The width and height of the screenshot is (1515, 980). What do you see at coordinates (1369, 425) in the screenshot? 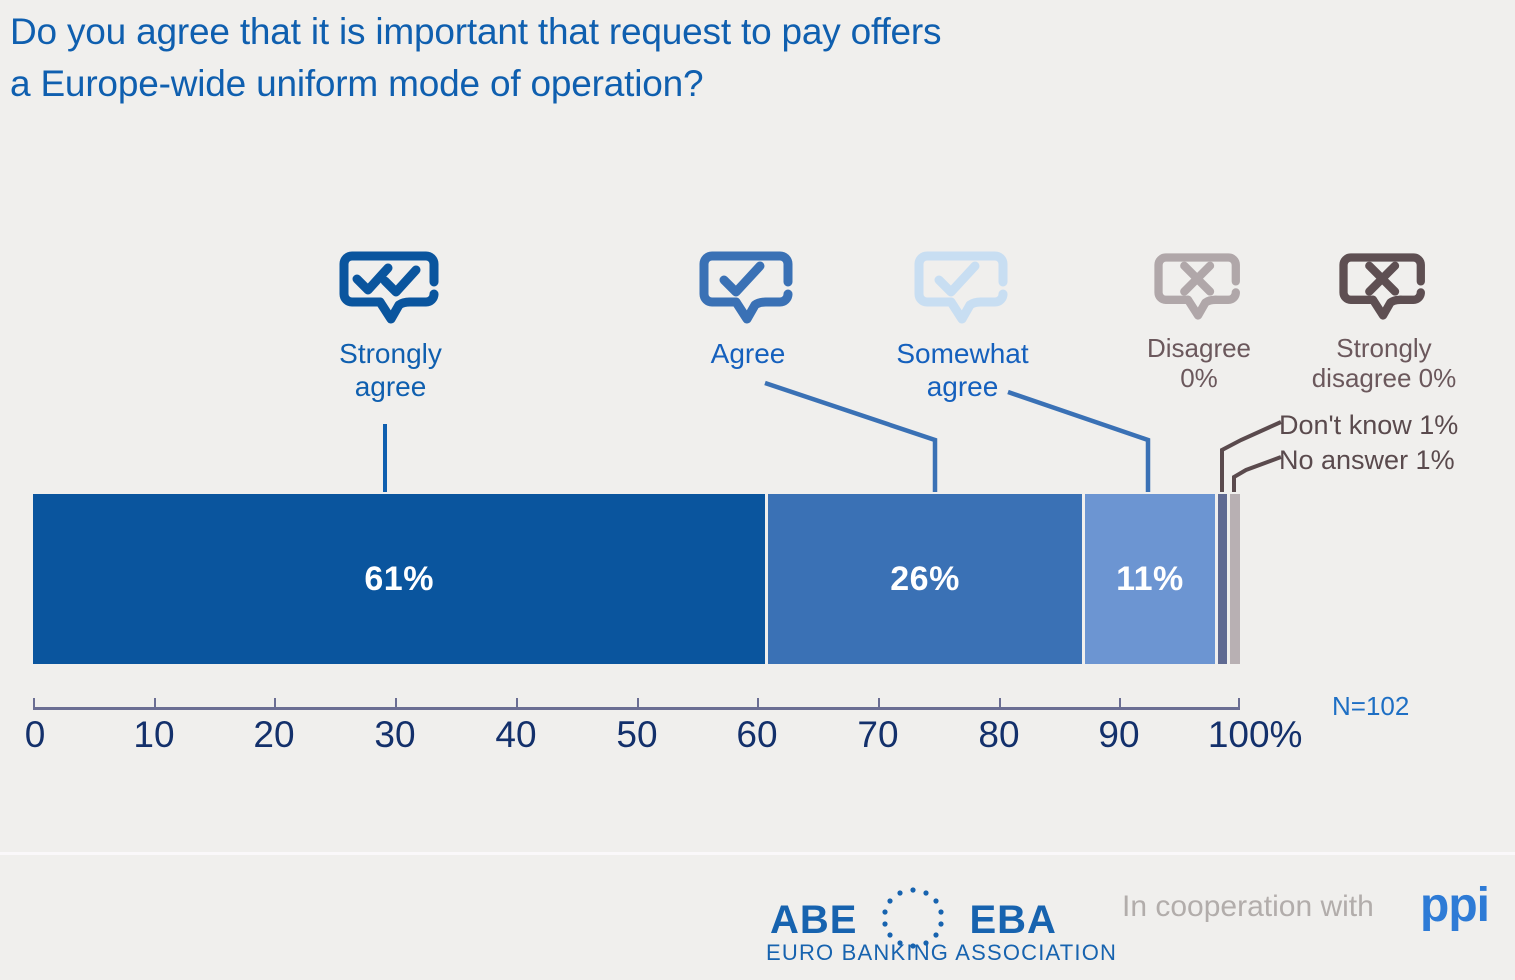
I see `dont-know-label: Don't know 1%` at bounding box center [1369, 425].